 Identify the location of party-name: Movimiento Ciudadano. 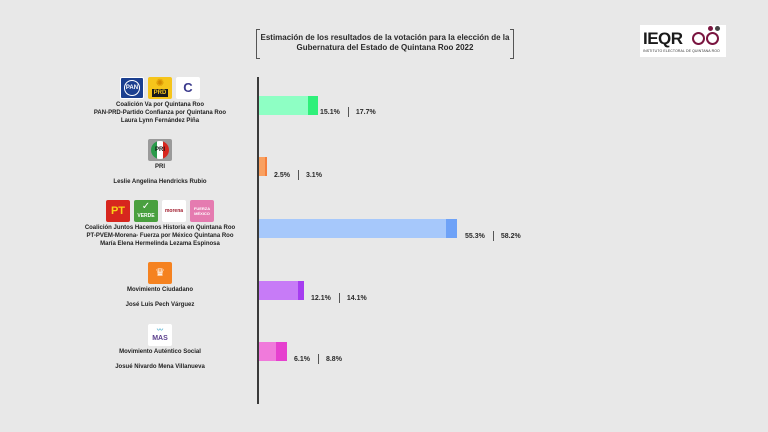
(160, 290).